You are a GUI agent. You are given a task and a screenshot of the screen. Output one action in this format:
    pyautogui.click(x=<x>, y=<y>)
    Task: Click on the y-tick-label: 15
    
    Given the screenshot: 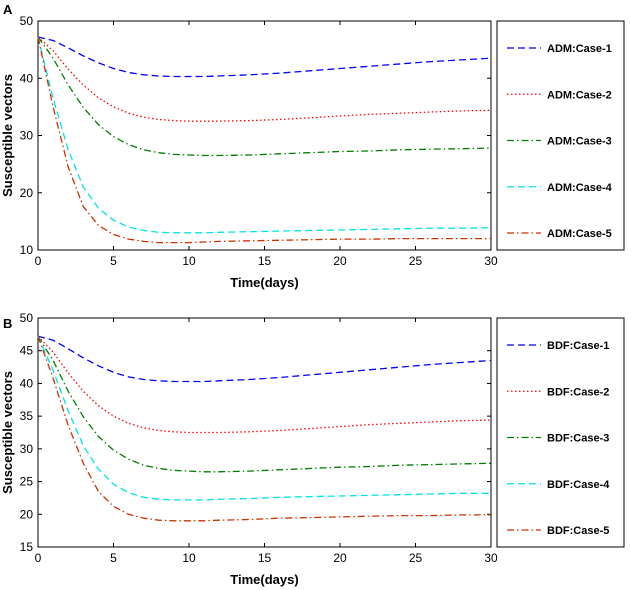 What is the action you would take?
    pyautogui.click(x=27, y=547)
    